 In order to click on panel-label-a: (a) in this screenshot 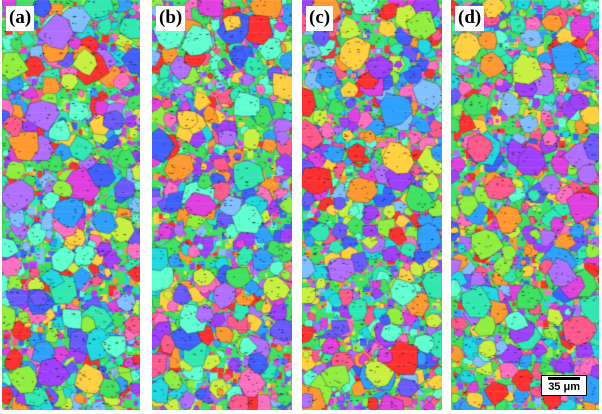, I will do `click(20, 18)`.